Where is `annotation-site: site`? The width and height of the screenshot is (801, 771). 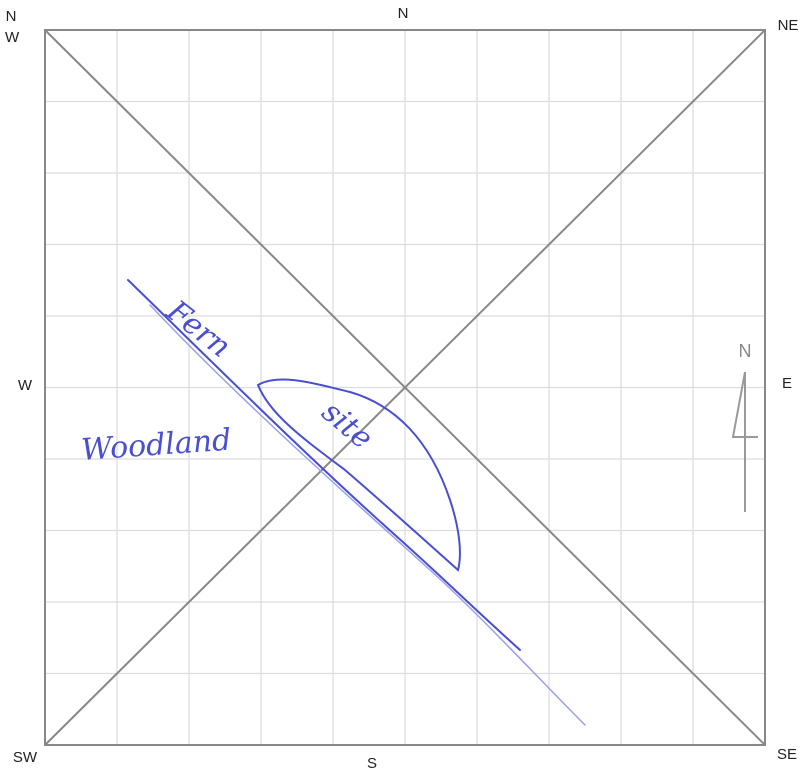
annotation-site: site is located at coordinates (347, 425).